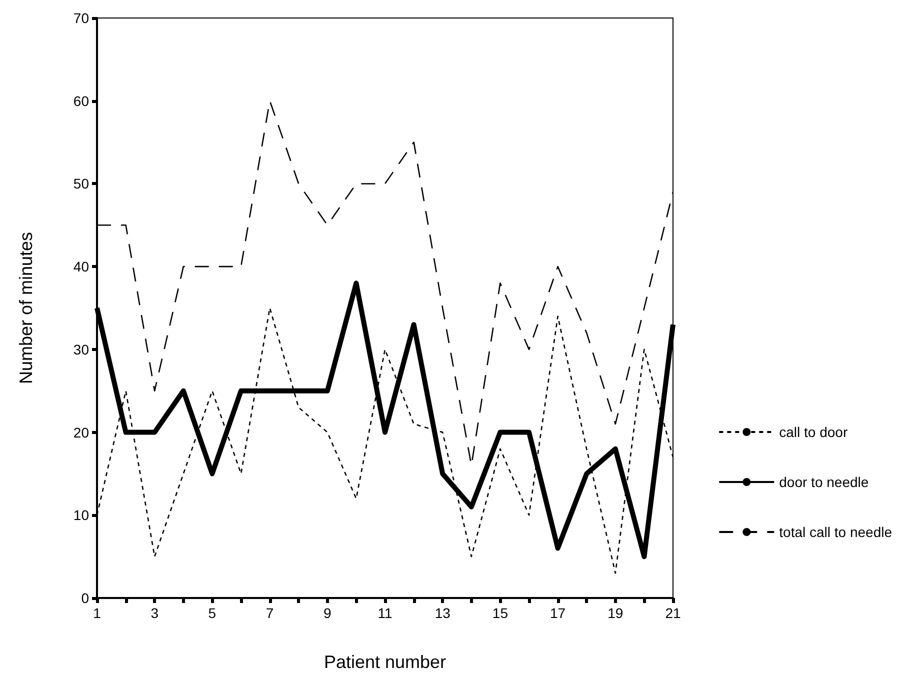 The width and height of the screenshot is (901, 693). I want to click on x-tick-label: 15, so click(500, 613).